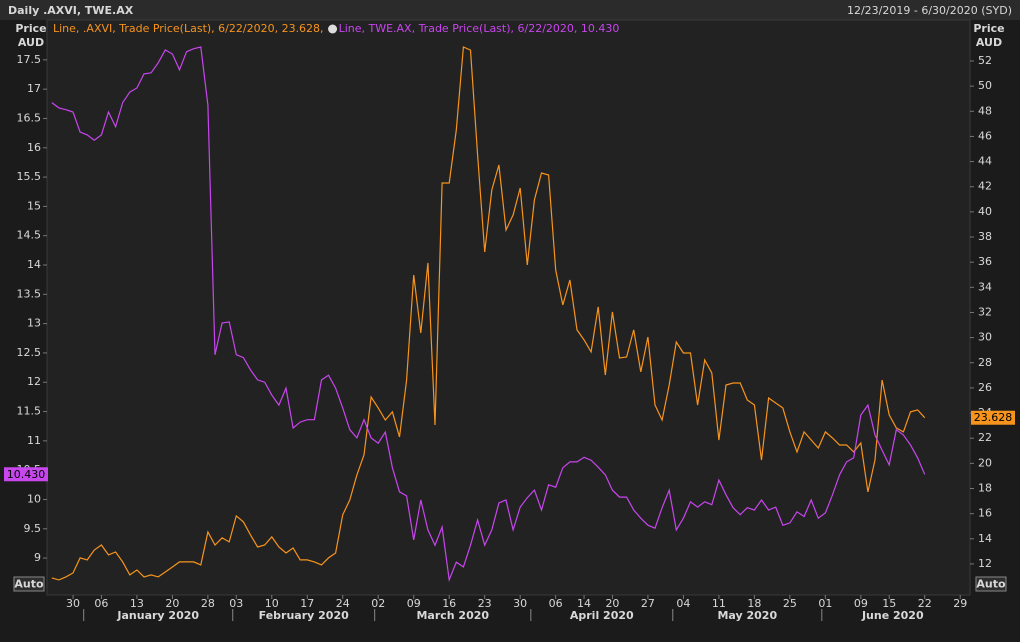 The width and height of the screenshot is (1020, 642). I want to click on x-tick-label: 16, so click(449, 603).